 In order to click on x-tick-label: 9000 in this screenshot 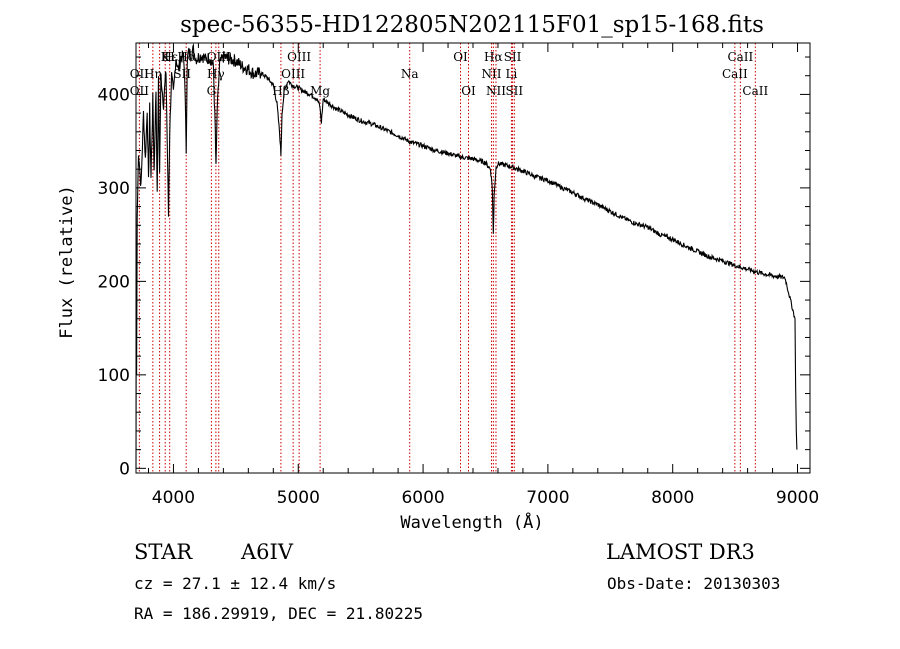, I will do `click(797, 498)`.